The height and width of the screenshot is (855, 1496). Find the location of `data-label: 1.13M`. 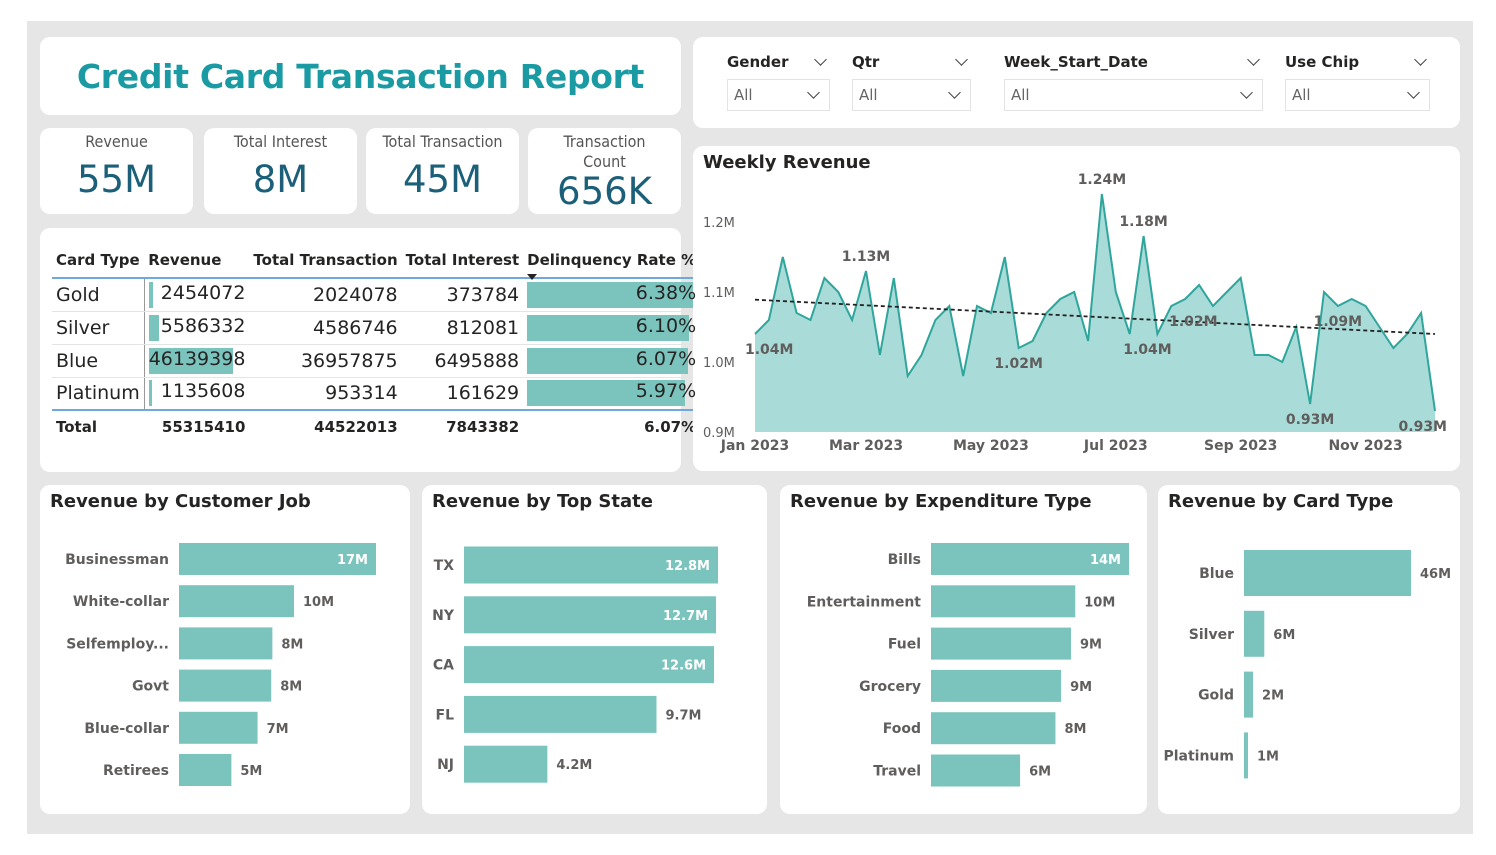

data-label: 1.13M is located at coordinates (866, 257).